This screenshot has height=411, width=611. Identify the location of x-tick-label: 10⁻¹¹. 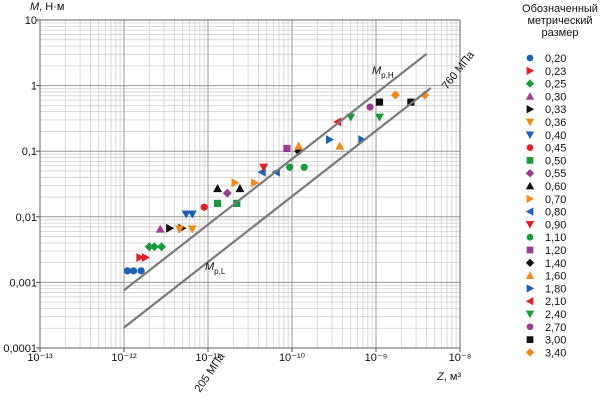
(208, 358).